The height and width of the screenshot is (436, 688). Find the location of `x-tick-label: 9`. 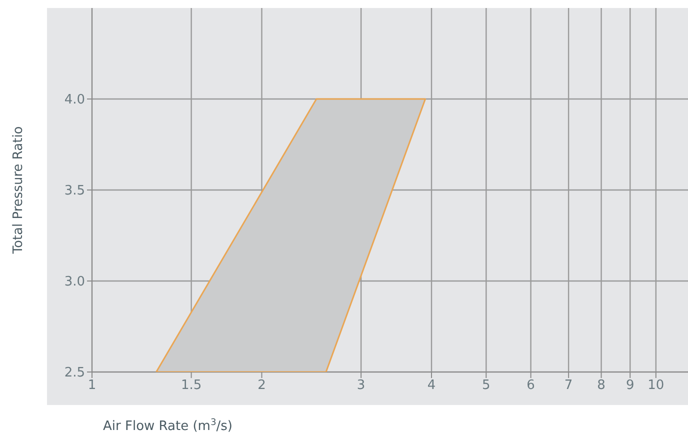

x-tick-label: 9 is located at coordinates (630, 386).